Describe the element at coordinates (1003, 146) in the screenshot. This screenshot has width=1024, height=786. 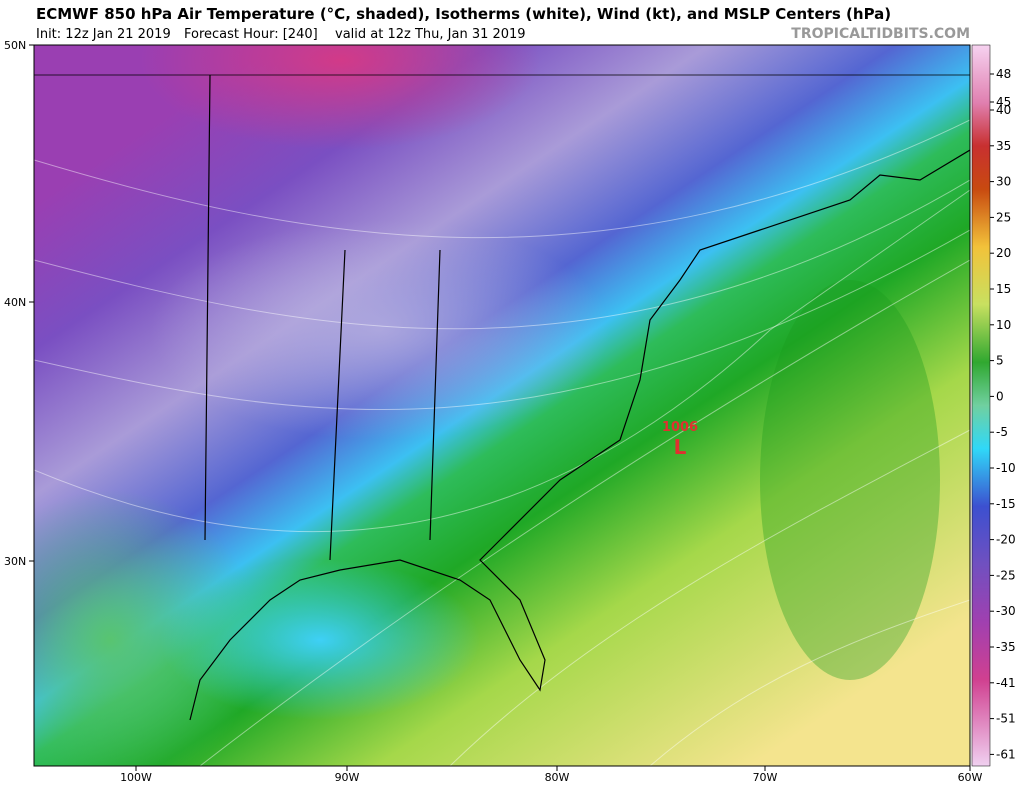
I see `colorbar-label: 35` at that location.